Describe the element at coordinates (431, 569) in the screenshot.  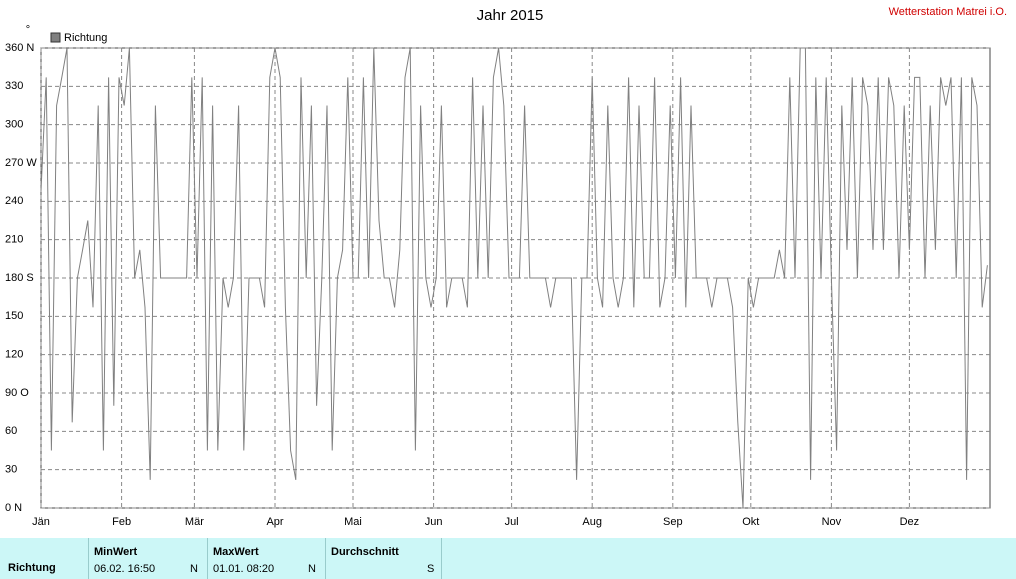
I see `avg-dir: S` at that location.